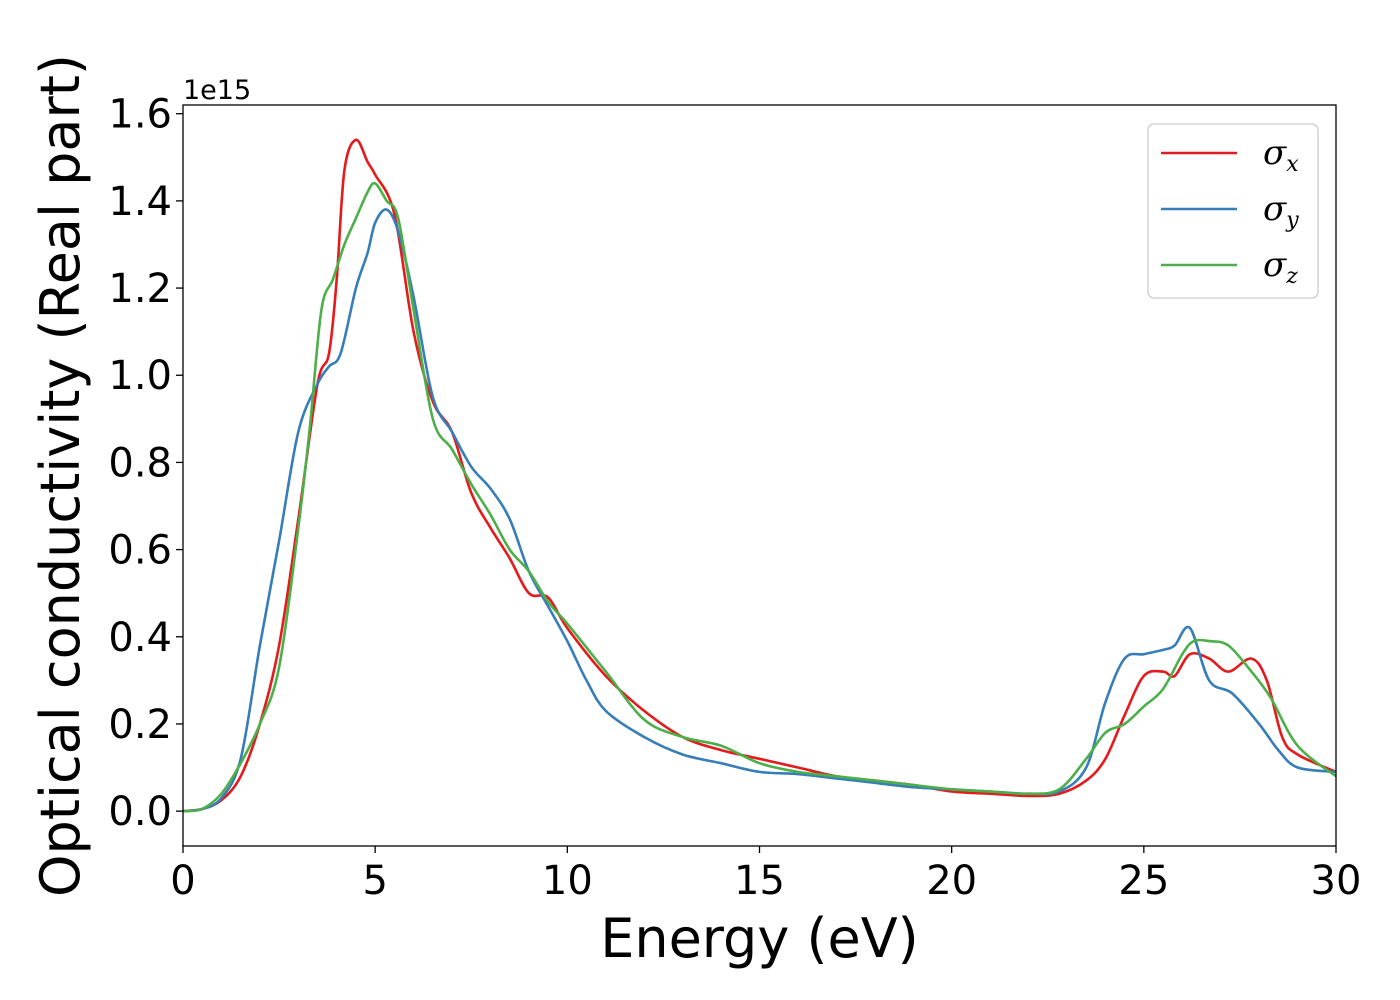 The width and height of the screenshot is (1400, 1000). What do you see at coordinates (140, 725) in the screenshot?
I see `y-tick-label: 0.2` at bounding box center [140, 725].